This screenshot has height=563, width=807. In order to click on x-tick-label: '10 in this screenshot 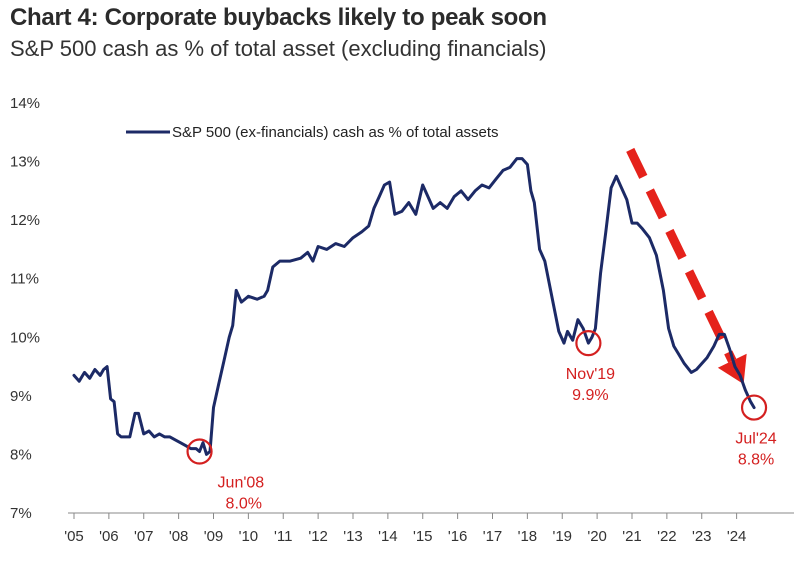, I will do `click(249, 536)`.